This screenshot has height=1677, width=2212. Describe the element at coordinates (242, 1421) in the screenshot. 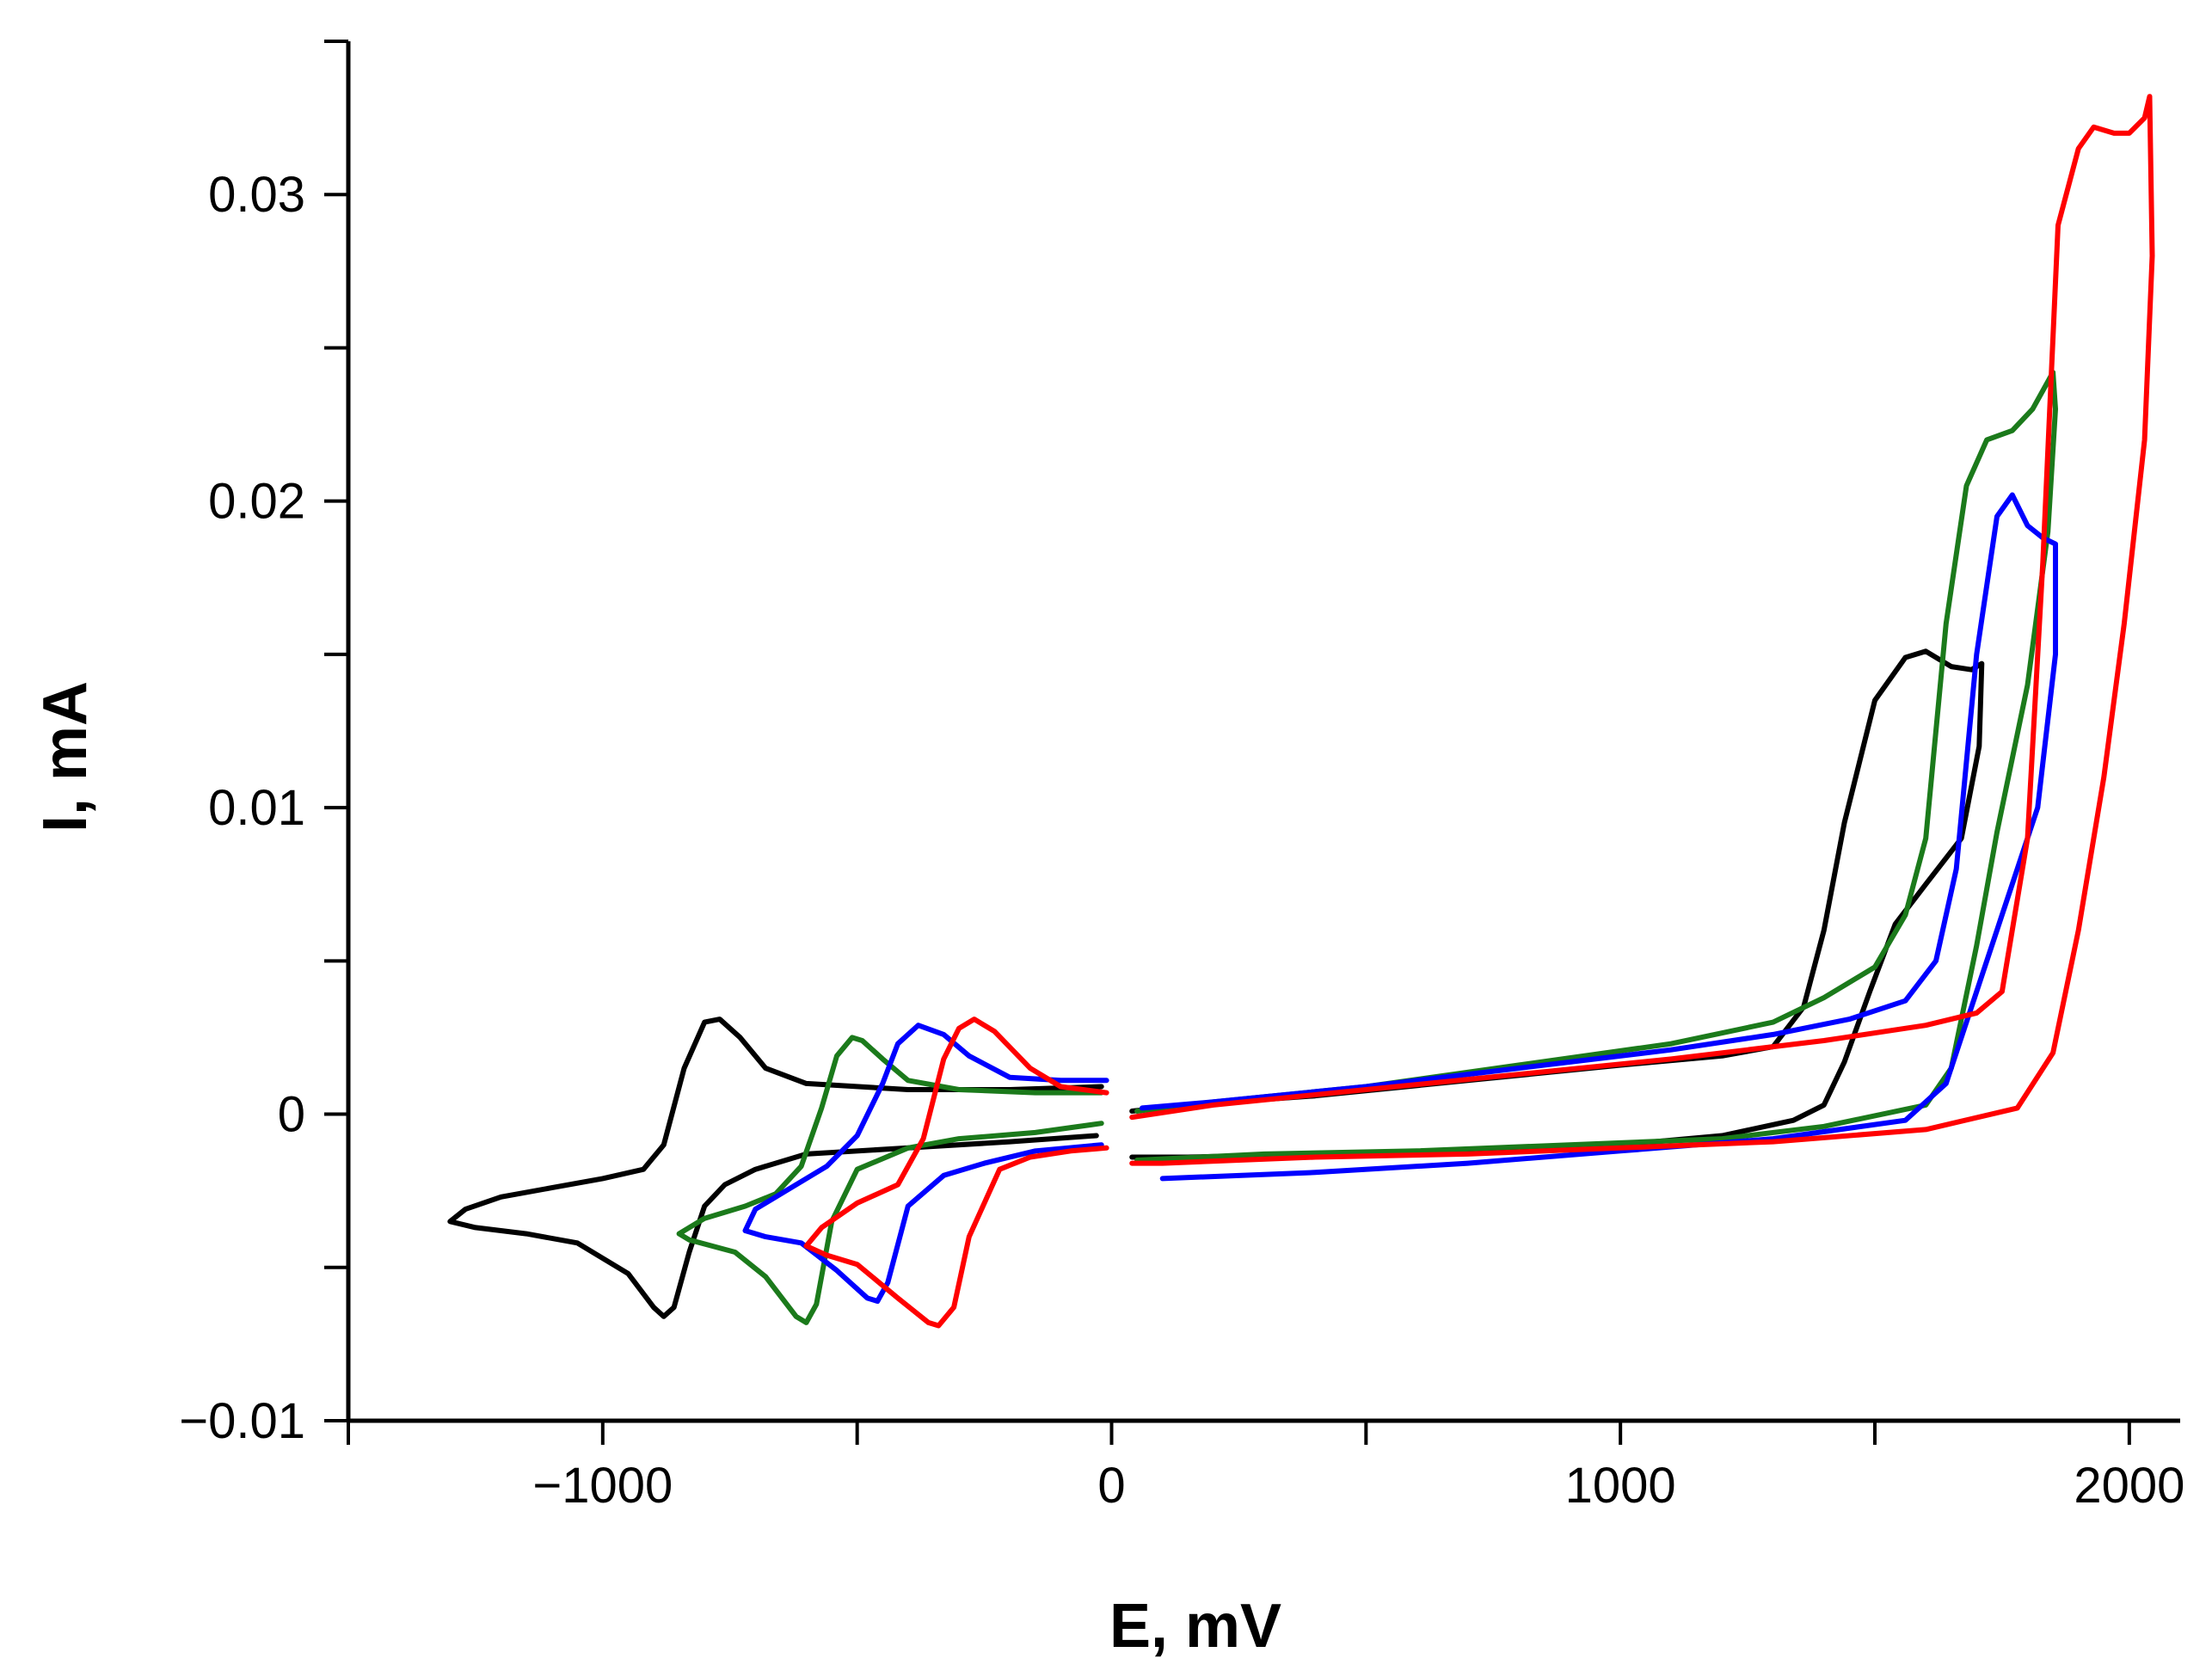

I see `y-tick-label: −0.01` at that location.